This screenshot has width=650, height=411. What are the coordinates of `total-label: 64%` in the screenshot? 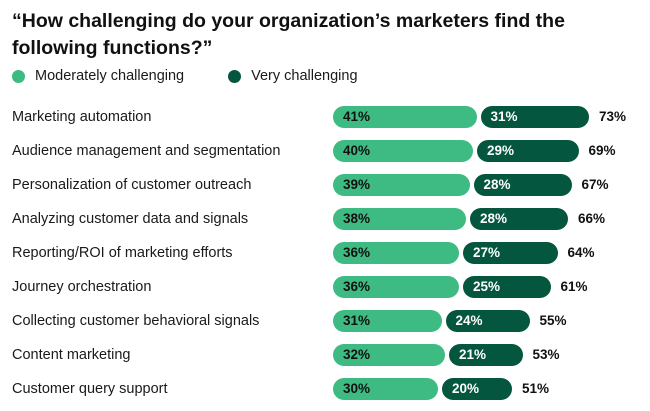 It's located at (581, 252).